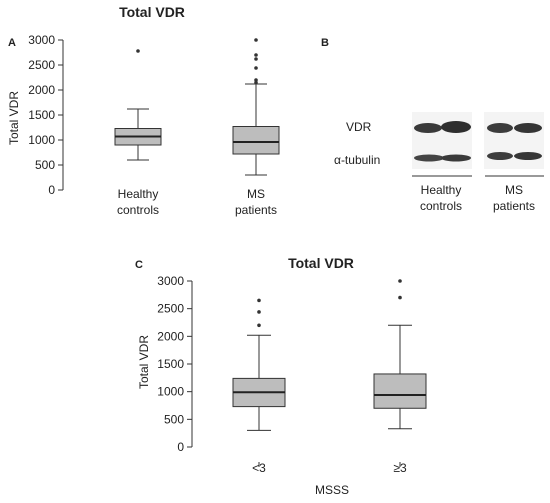  Describe the element at coordinates (170, 392) in the screenshot. I see `panel-c-ytick-label-2: 1000` at that location.